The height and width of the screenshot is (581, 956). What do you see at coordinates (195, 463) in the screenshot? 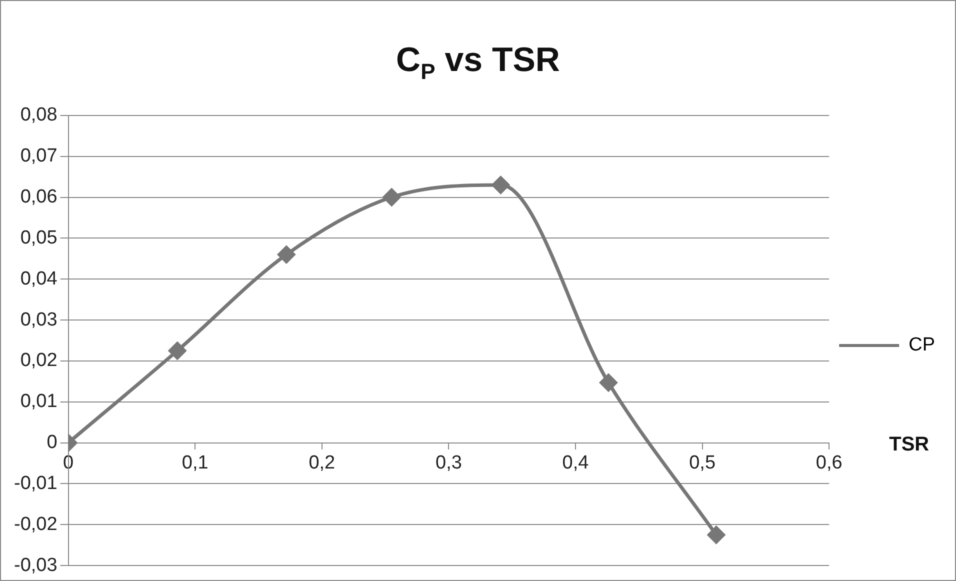
I see `x-tick-label: 0,1` at bounding box center [195, 463].